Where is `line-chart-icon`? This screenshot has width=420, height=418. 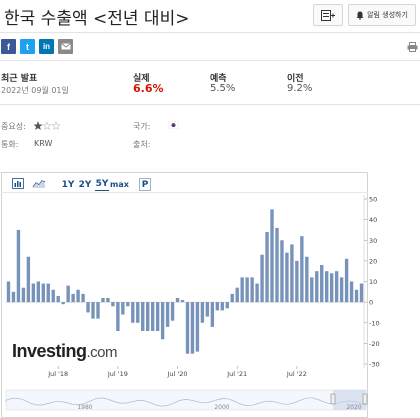
line-chart-icon is located at coordinates (39, 183).